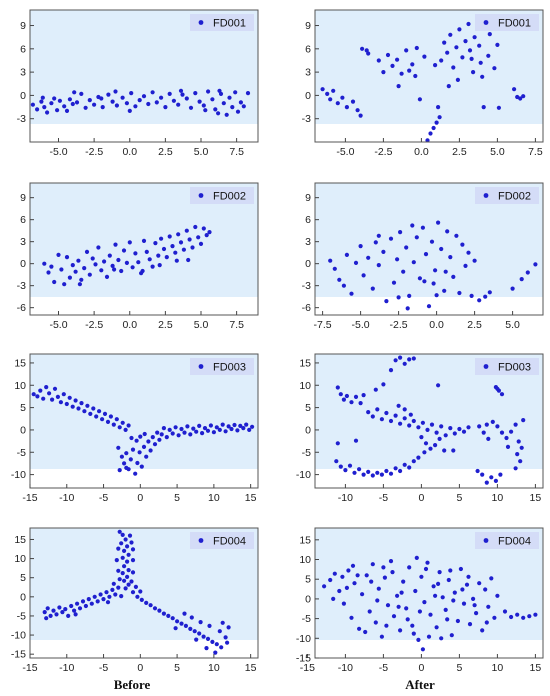 The width and height of the screenshot is (550, 696). Describe the element at coordinates (514, 24) in the screenshot. I see `legend-label: FD001` at that location.